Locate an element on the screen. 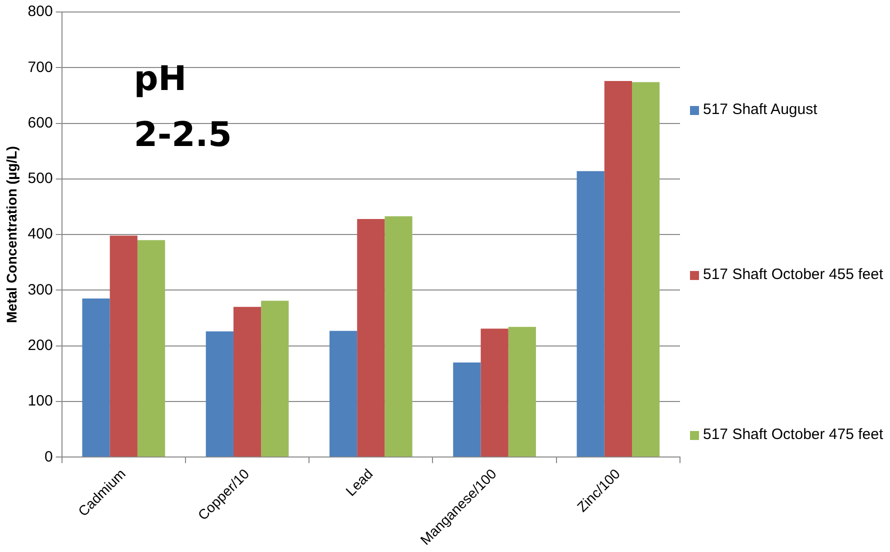 This screenshot has width=890, height=552. legend-label: 517 Shaft October 455 feet is located at coordinates (793, 275).